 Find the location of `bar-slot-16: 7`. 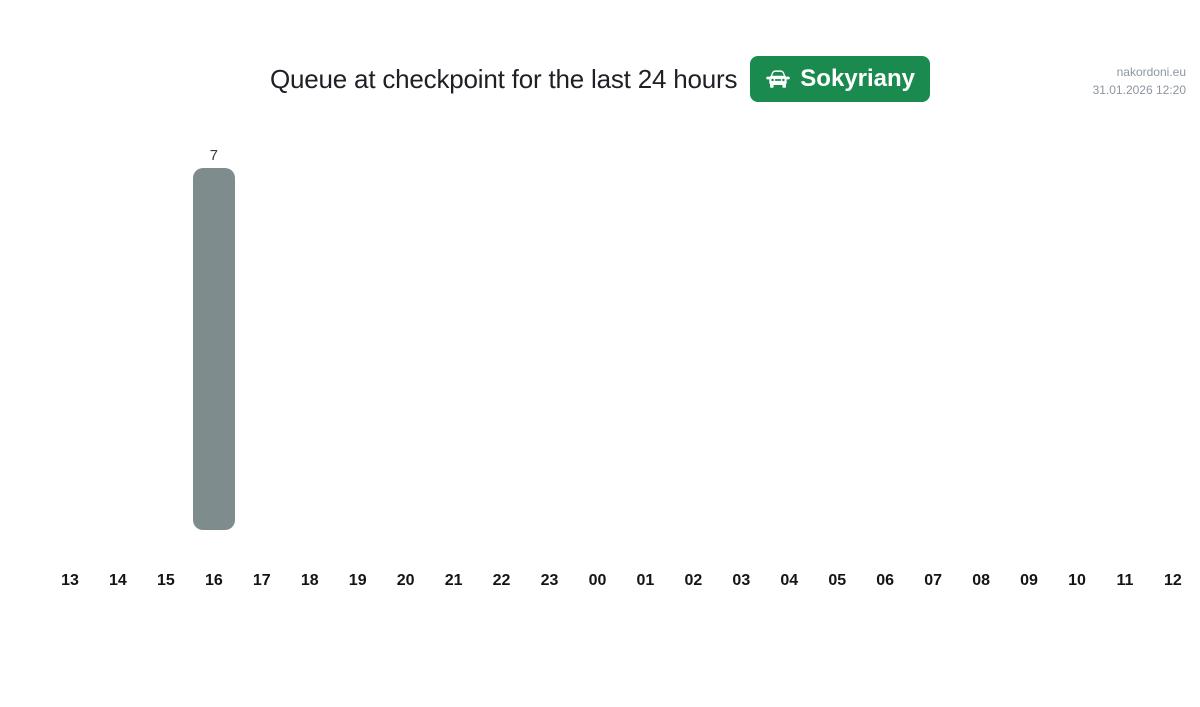

bar-slot-16: 7 is located at coordinates (214, 336).